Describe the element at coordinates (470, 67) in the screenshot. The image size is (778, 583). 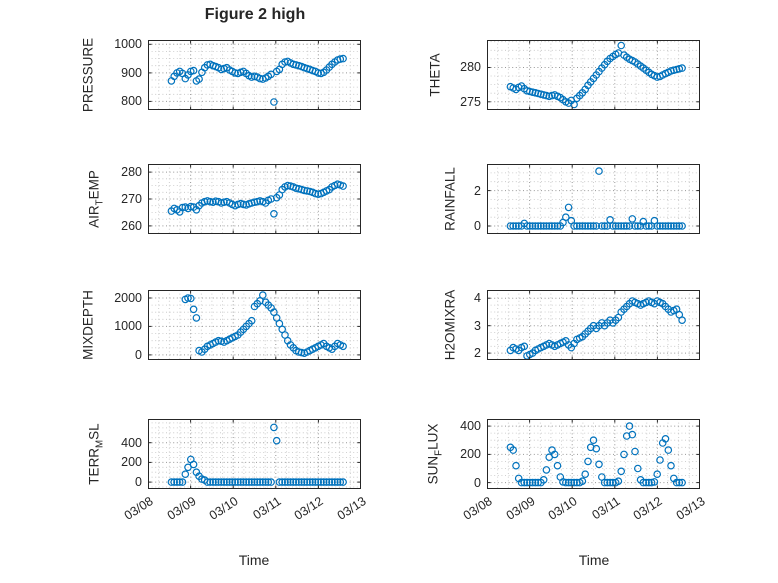
I see `y-tick-label: 280` at that location.